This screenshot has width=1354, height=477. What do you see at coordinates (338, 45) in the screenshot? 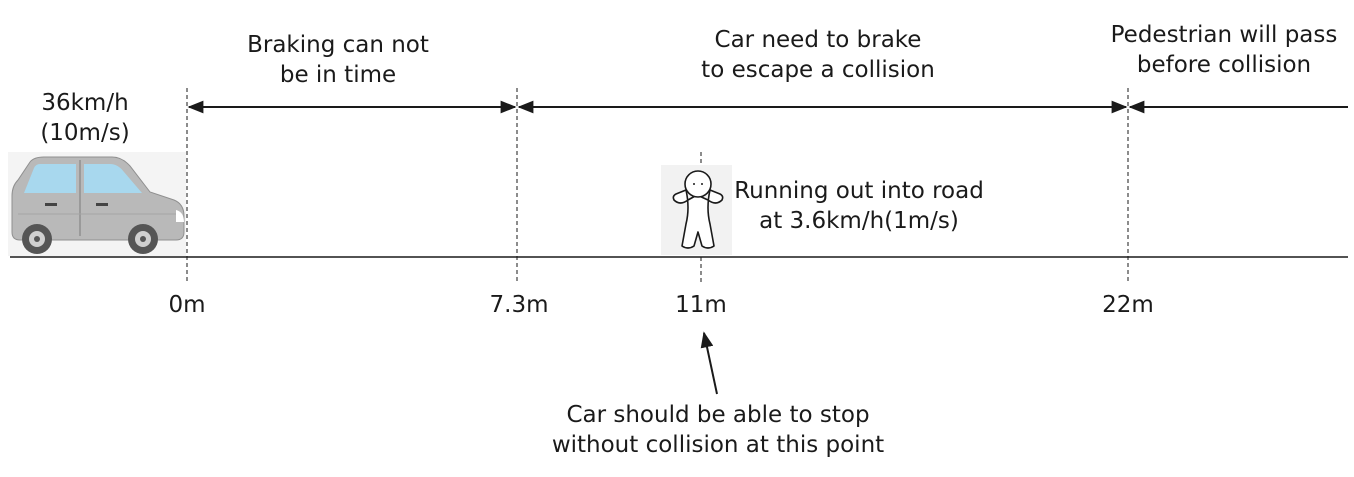
I see `zone-label-no-time-line1: Braking can not` at bounding box center [338, 45].